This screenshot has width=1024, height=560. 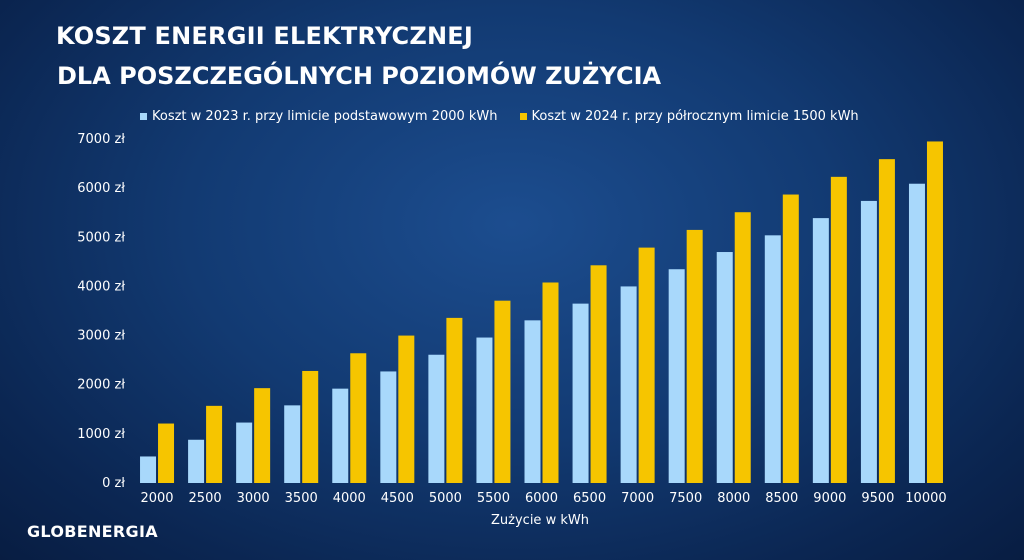 What do you see at coordinates (101, 188) in the screenshot?
I see `y-tick-label: 6000 zł` at bounding box center [101, 188].